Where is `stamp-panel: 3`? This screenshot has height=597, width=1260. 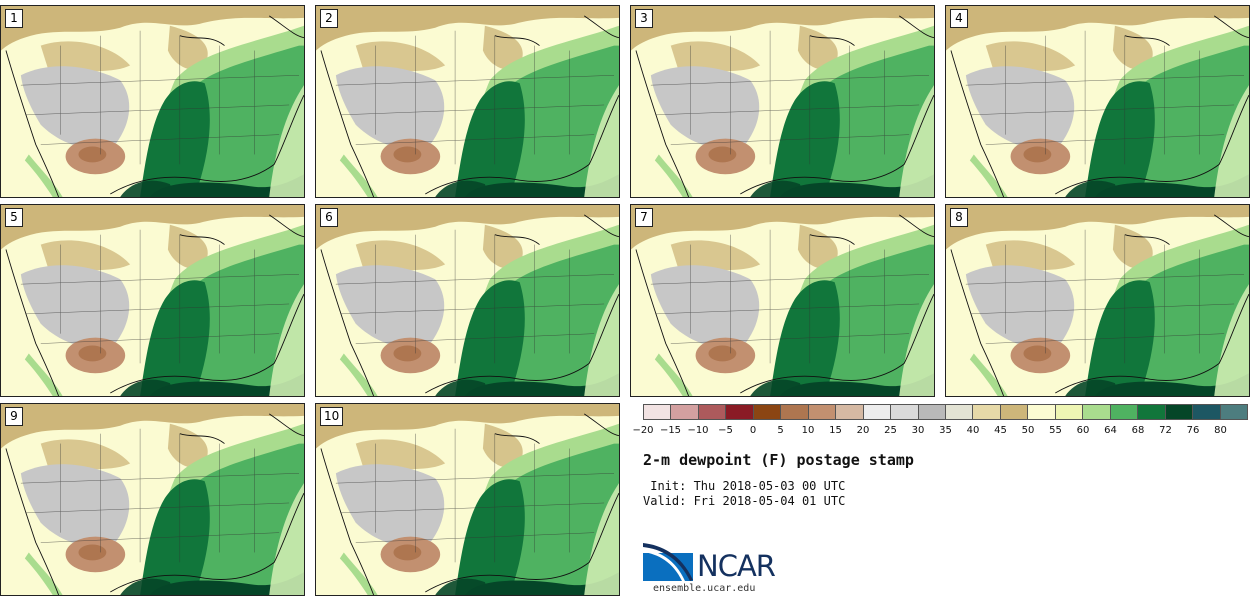
stamp-panel: 3 is located at coordinates (782, 101).